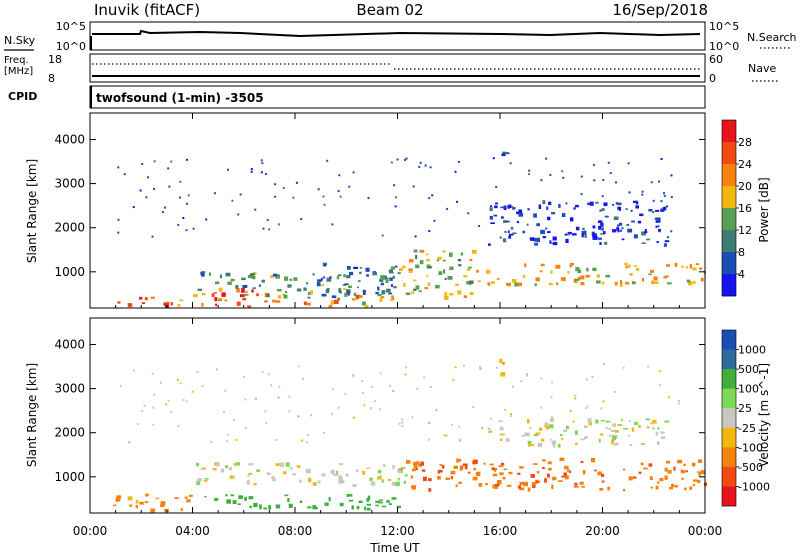 Image resolution: width=800 pixels, height=554 pixels. I want to click on freq-tick-bottom: 8, so click(51, 78).